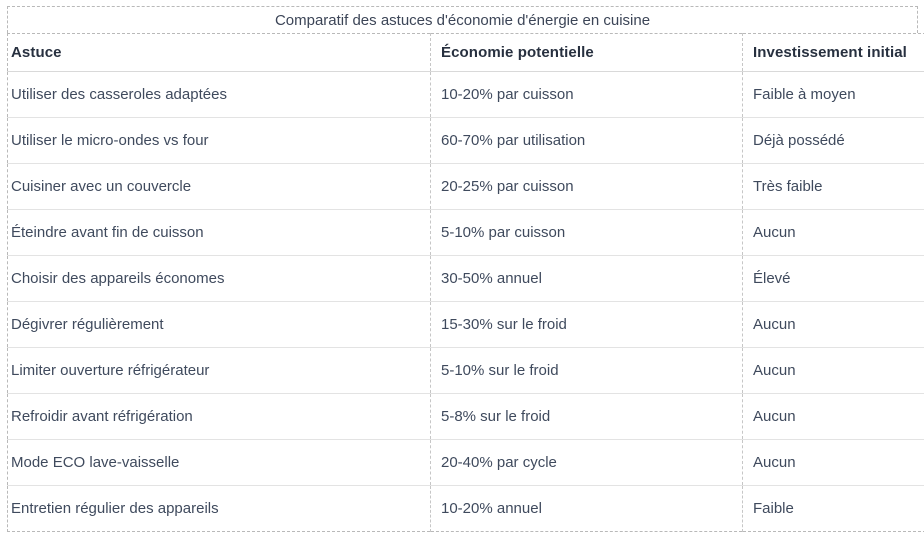 The width and height of the screenshot is (924, 534). What do you see at coordinates (586, 94) in the screenshot?
I see `cell-economie: 10-20% par cuisson` at bounding box center [586, 94].